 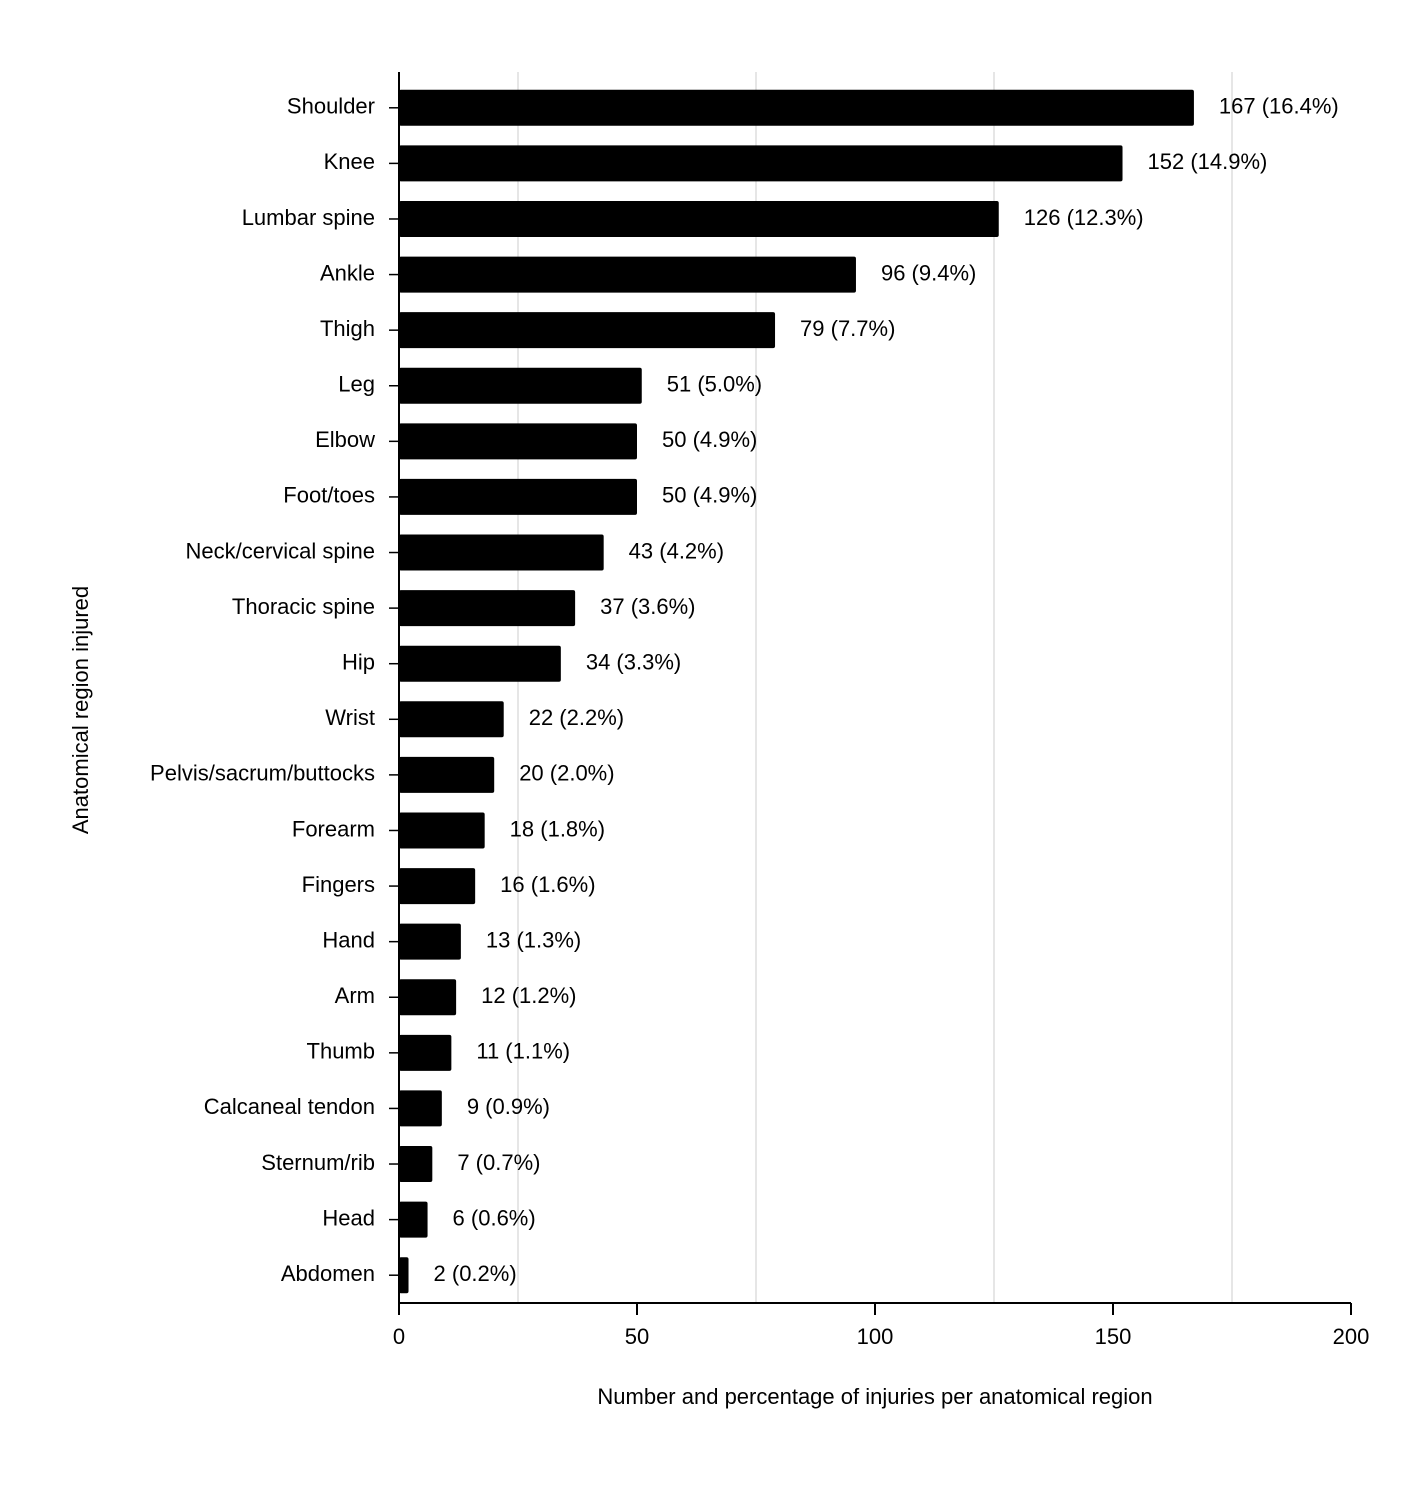 I want to click on y-tick-label: Head, so click(x=348, y=1217).